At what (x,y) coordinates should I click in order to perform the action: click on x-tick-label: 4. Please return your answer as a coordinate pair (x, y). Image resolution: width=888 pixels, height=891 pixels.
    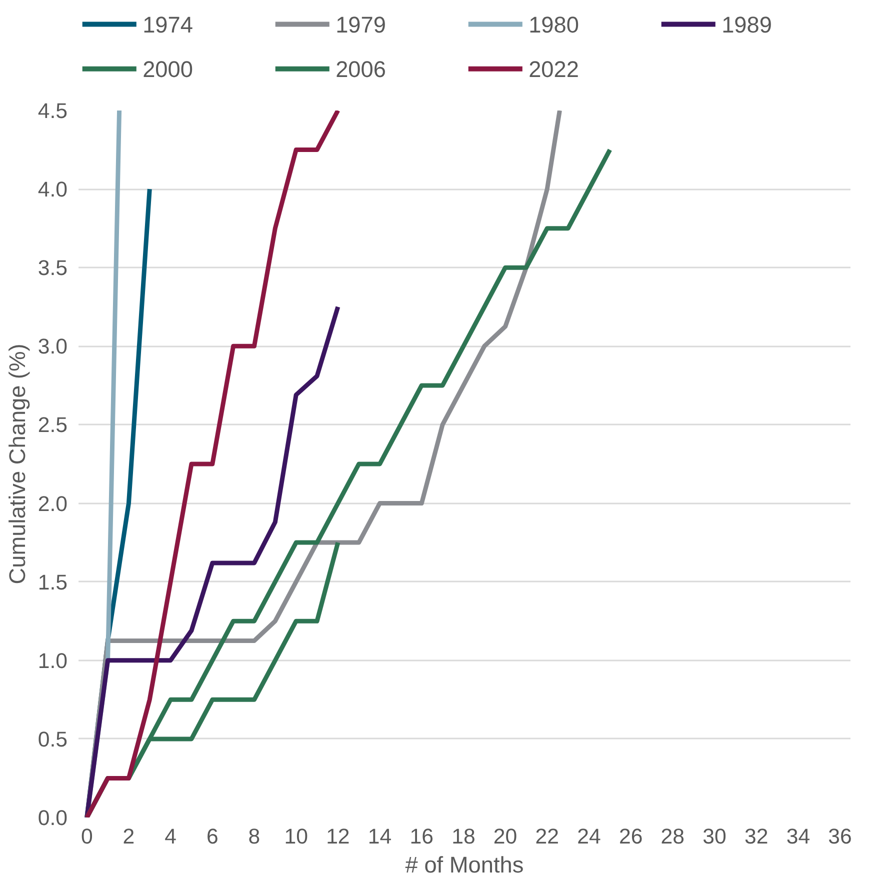
    Looking at the image, I should click on (170, 836).